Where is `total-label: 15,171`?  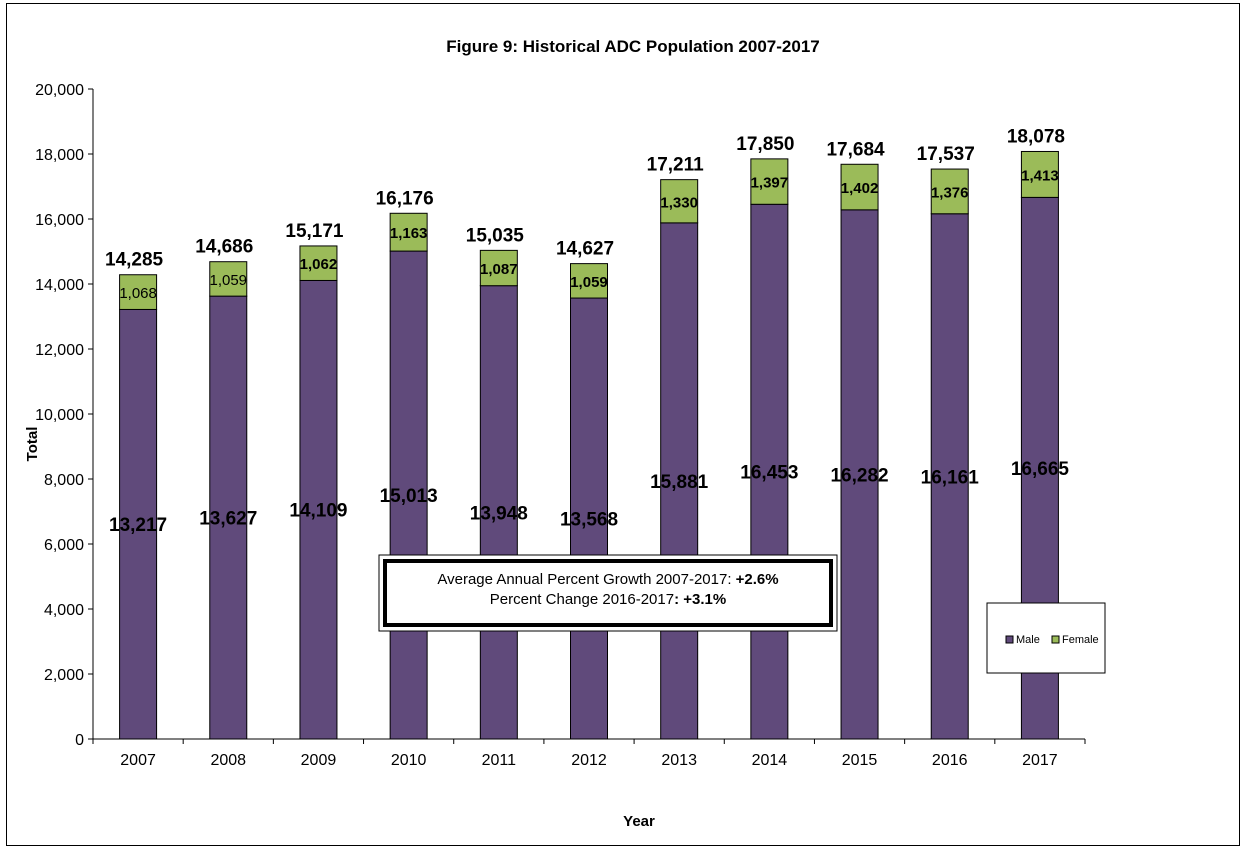 total-label: 15,171 is located at coordinates (314, 231).